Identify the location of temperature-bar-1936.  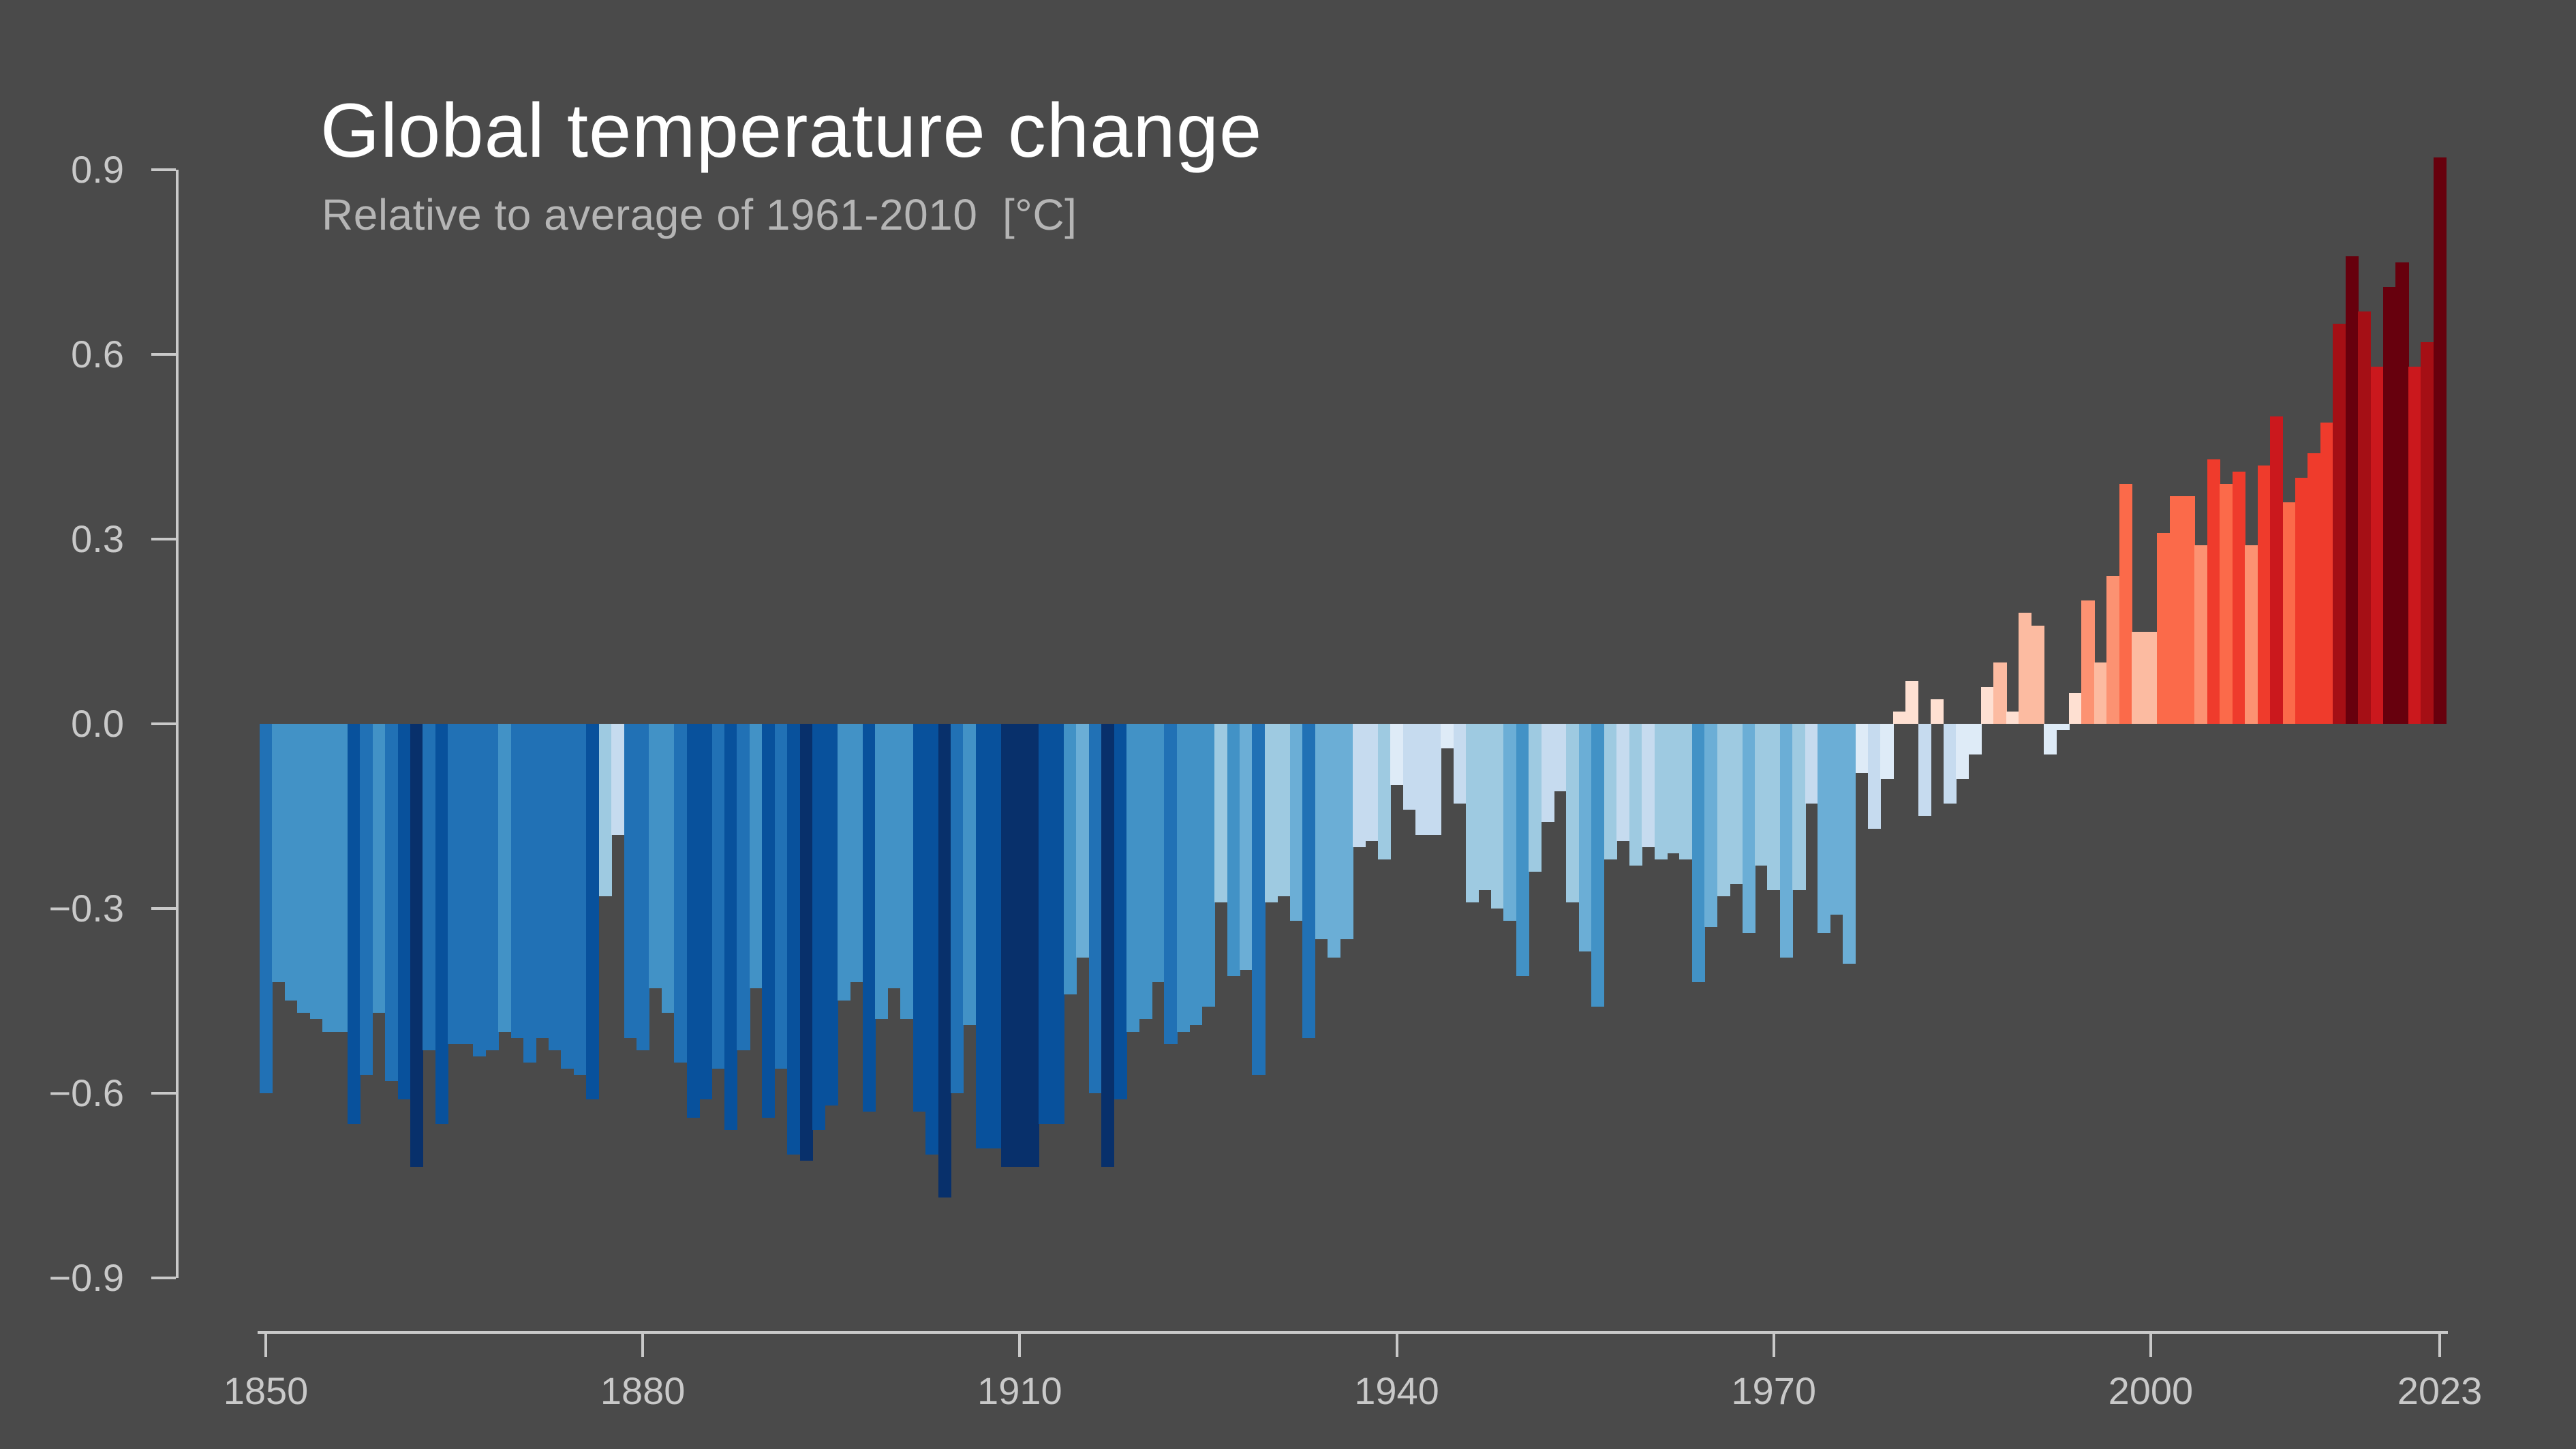
(1346, 832).